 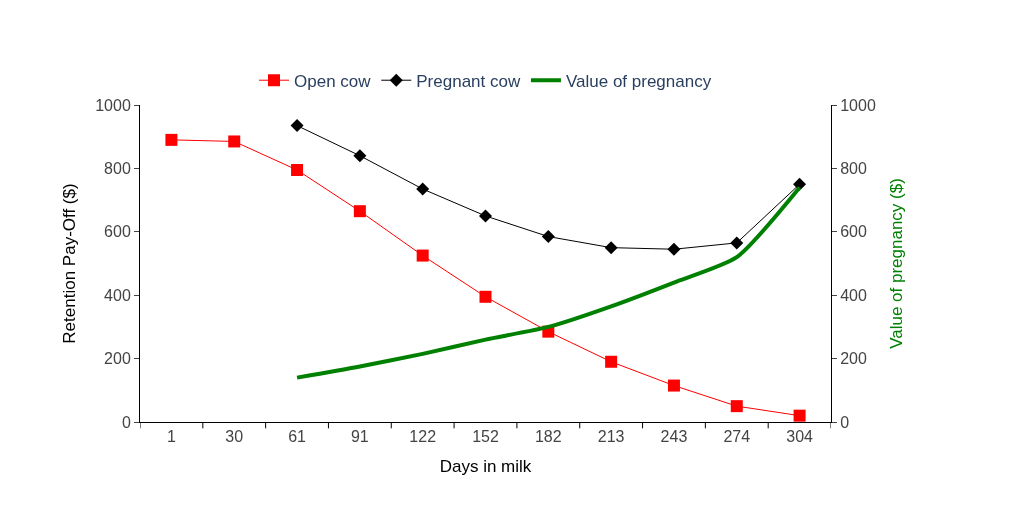 What do you see at coordinates (853, 168) in the screenshot?
I see `y2-tick-label: 800` at bounding box center [853, 168].